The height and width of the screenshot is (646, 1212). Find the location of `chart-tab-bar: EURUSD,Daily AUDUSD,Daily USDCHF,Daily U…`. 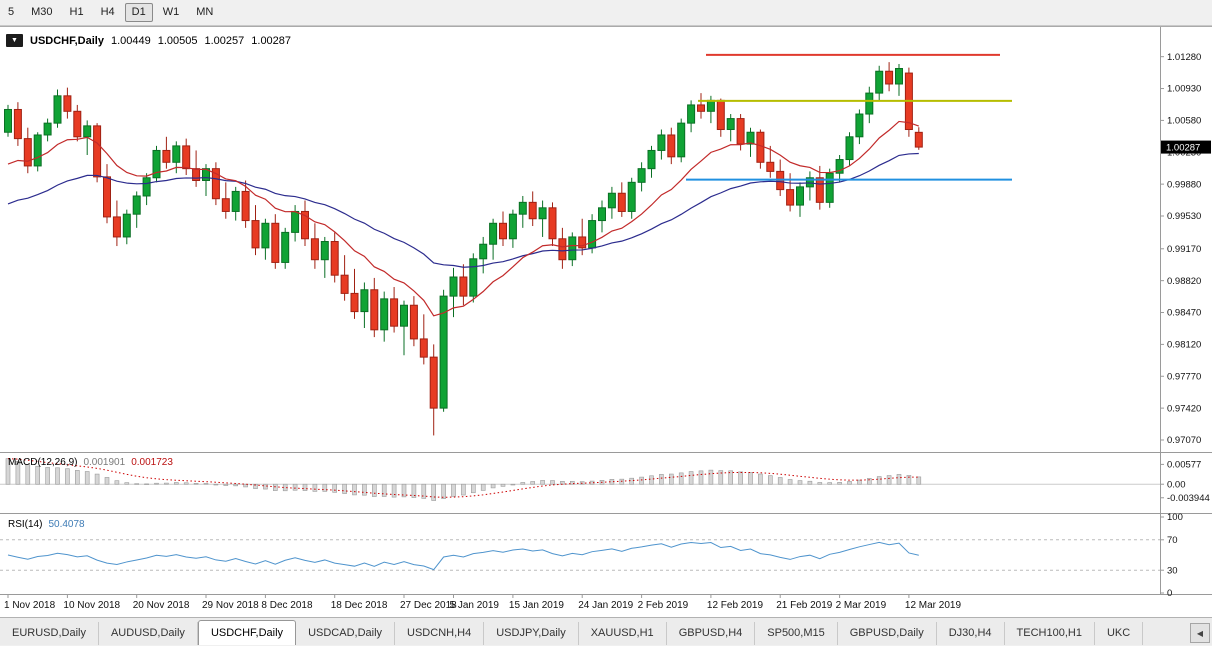

chart-tab-bar: EURUSD,Daily AUDUSD,Daily USDCHF,Daily U… is located at coordinates (606, 631).